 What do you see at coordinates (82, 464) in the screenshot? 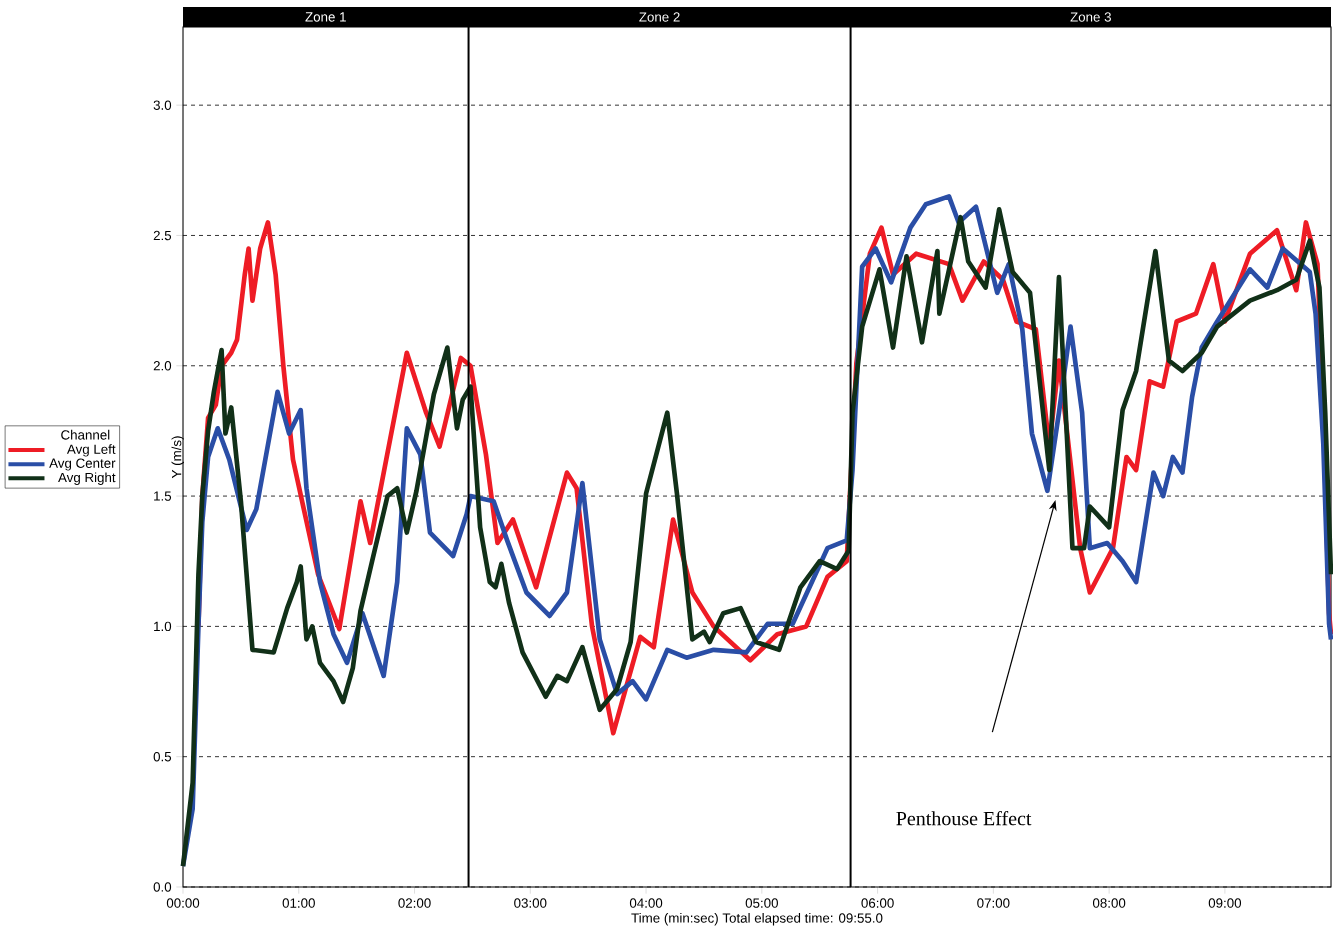
I see `legend-label: Avg Center` at bounding box center [82, 464].